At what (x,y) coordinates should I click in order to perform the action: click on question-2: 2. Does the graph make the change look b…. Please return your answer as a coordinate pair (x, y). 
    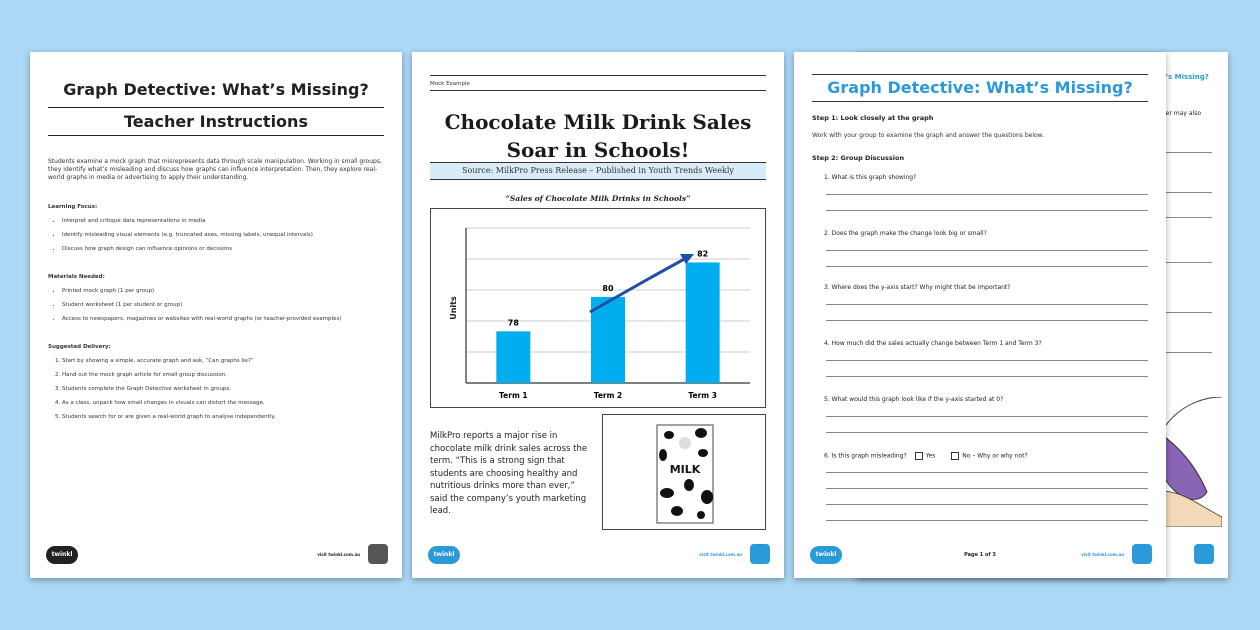
    Looking at the image, I should click on (905, 233).